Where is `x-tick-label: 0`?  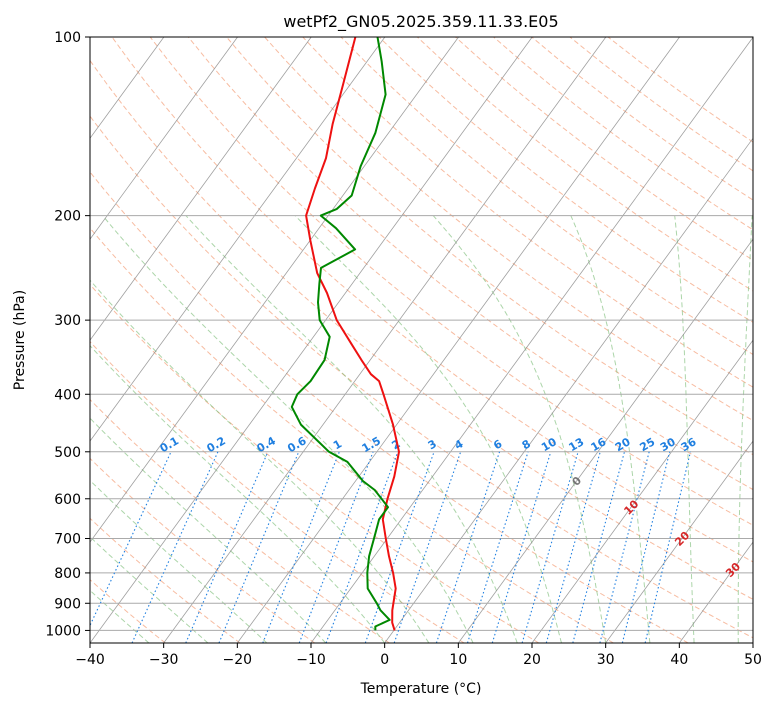 x-tick-label: 0 is located at coordinates (384, 660).